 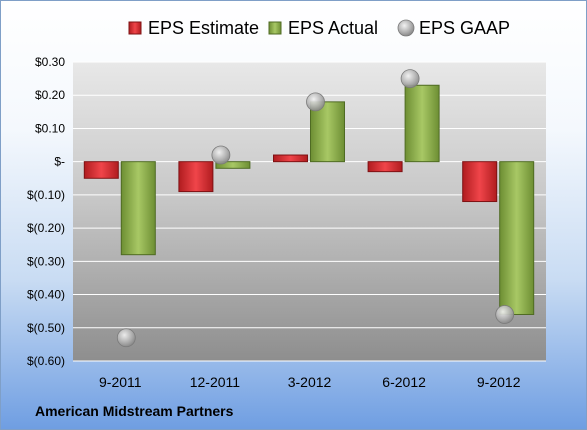 What do you see at coordinates (404, 382) in the screenshot?
I see `x-tick-label: 6-2012` at bounding box center [404, 382].